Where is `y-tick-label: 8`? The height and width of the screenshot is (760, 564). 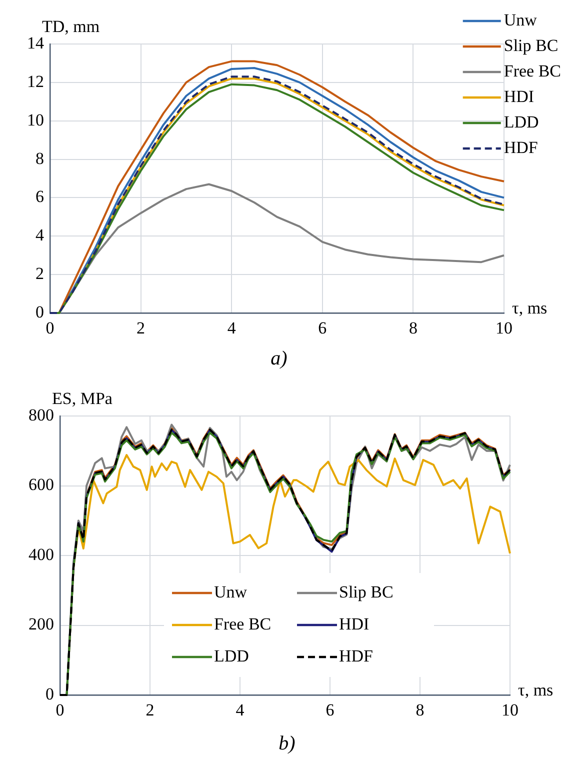 y-tick-label: 8 is located at coordinates (40, 158).